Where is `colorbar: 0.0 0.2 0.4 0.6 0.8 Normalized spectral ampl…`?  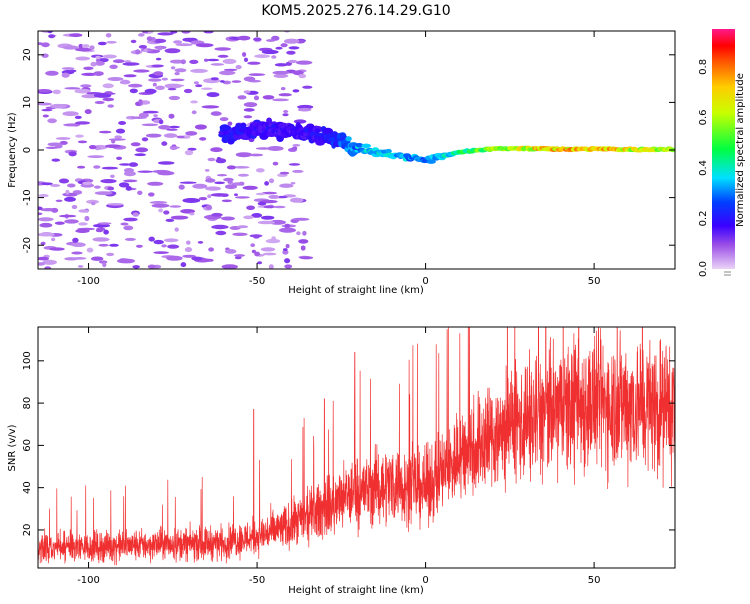
colorbar: 0.0 0.2 0.4 0.6 0.8 Normalized spectral ampl… is located at coordinates (722, 153).